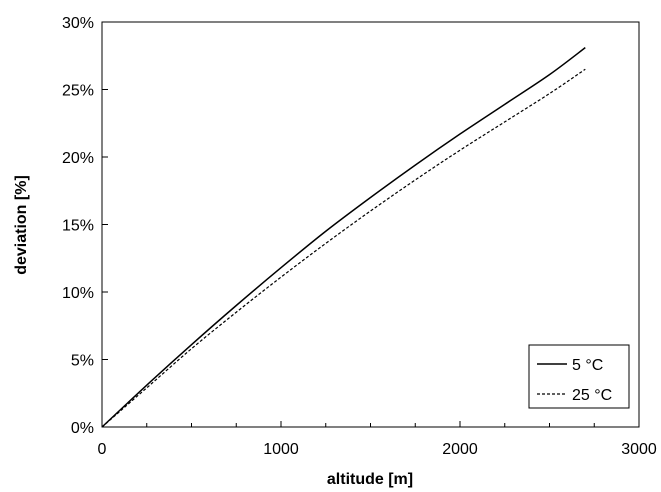 This screenshot has width=661, height=492. Describe the element at coordinates (592, 395) in the screenshot. I see `legend-label-25c: 25 °C` at that location.